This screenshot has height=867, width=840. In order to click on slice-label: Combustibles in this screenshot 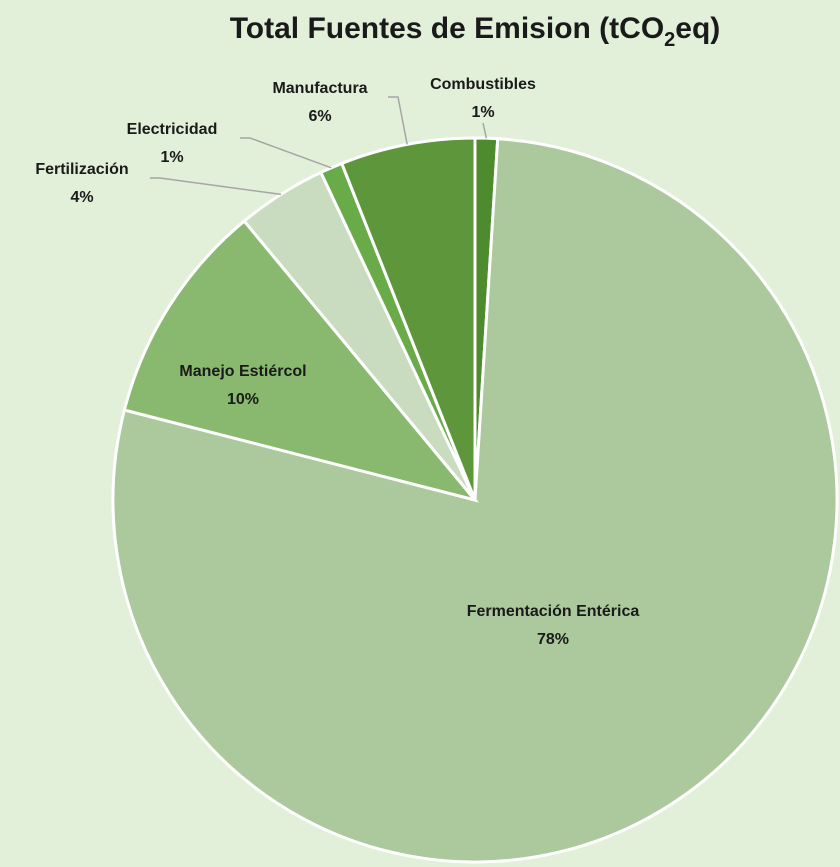, I will do `click(483, 84)`.